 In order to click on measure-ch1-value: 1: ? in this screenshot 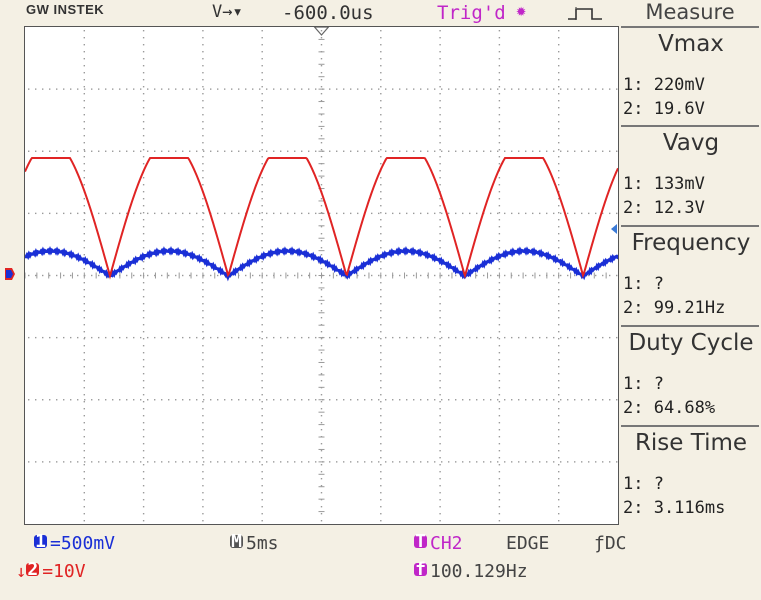, I will do `click(643, 484)`.